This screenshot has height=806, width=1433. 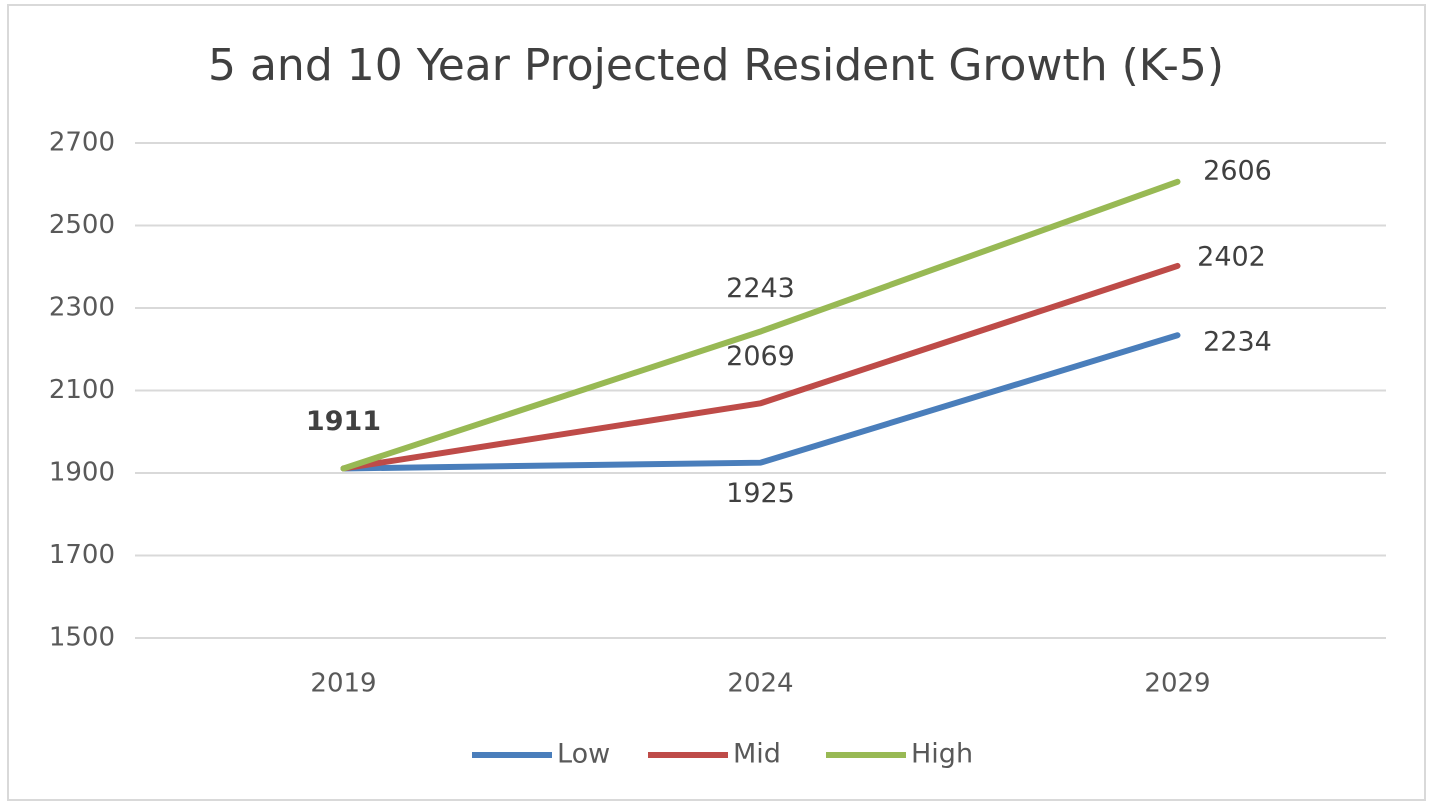 What do you see at coordinates (757, 754) in the screenshot?
I see `legend-label: Mid` at bounding box center [757, 754].